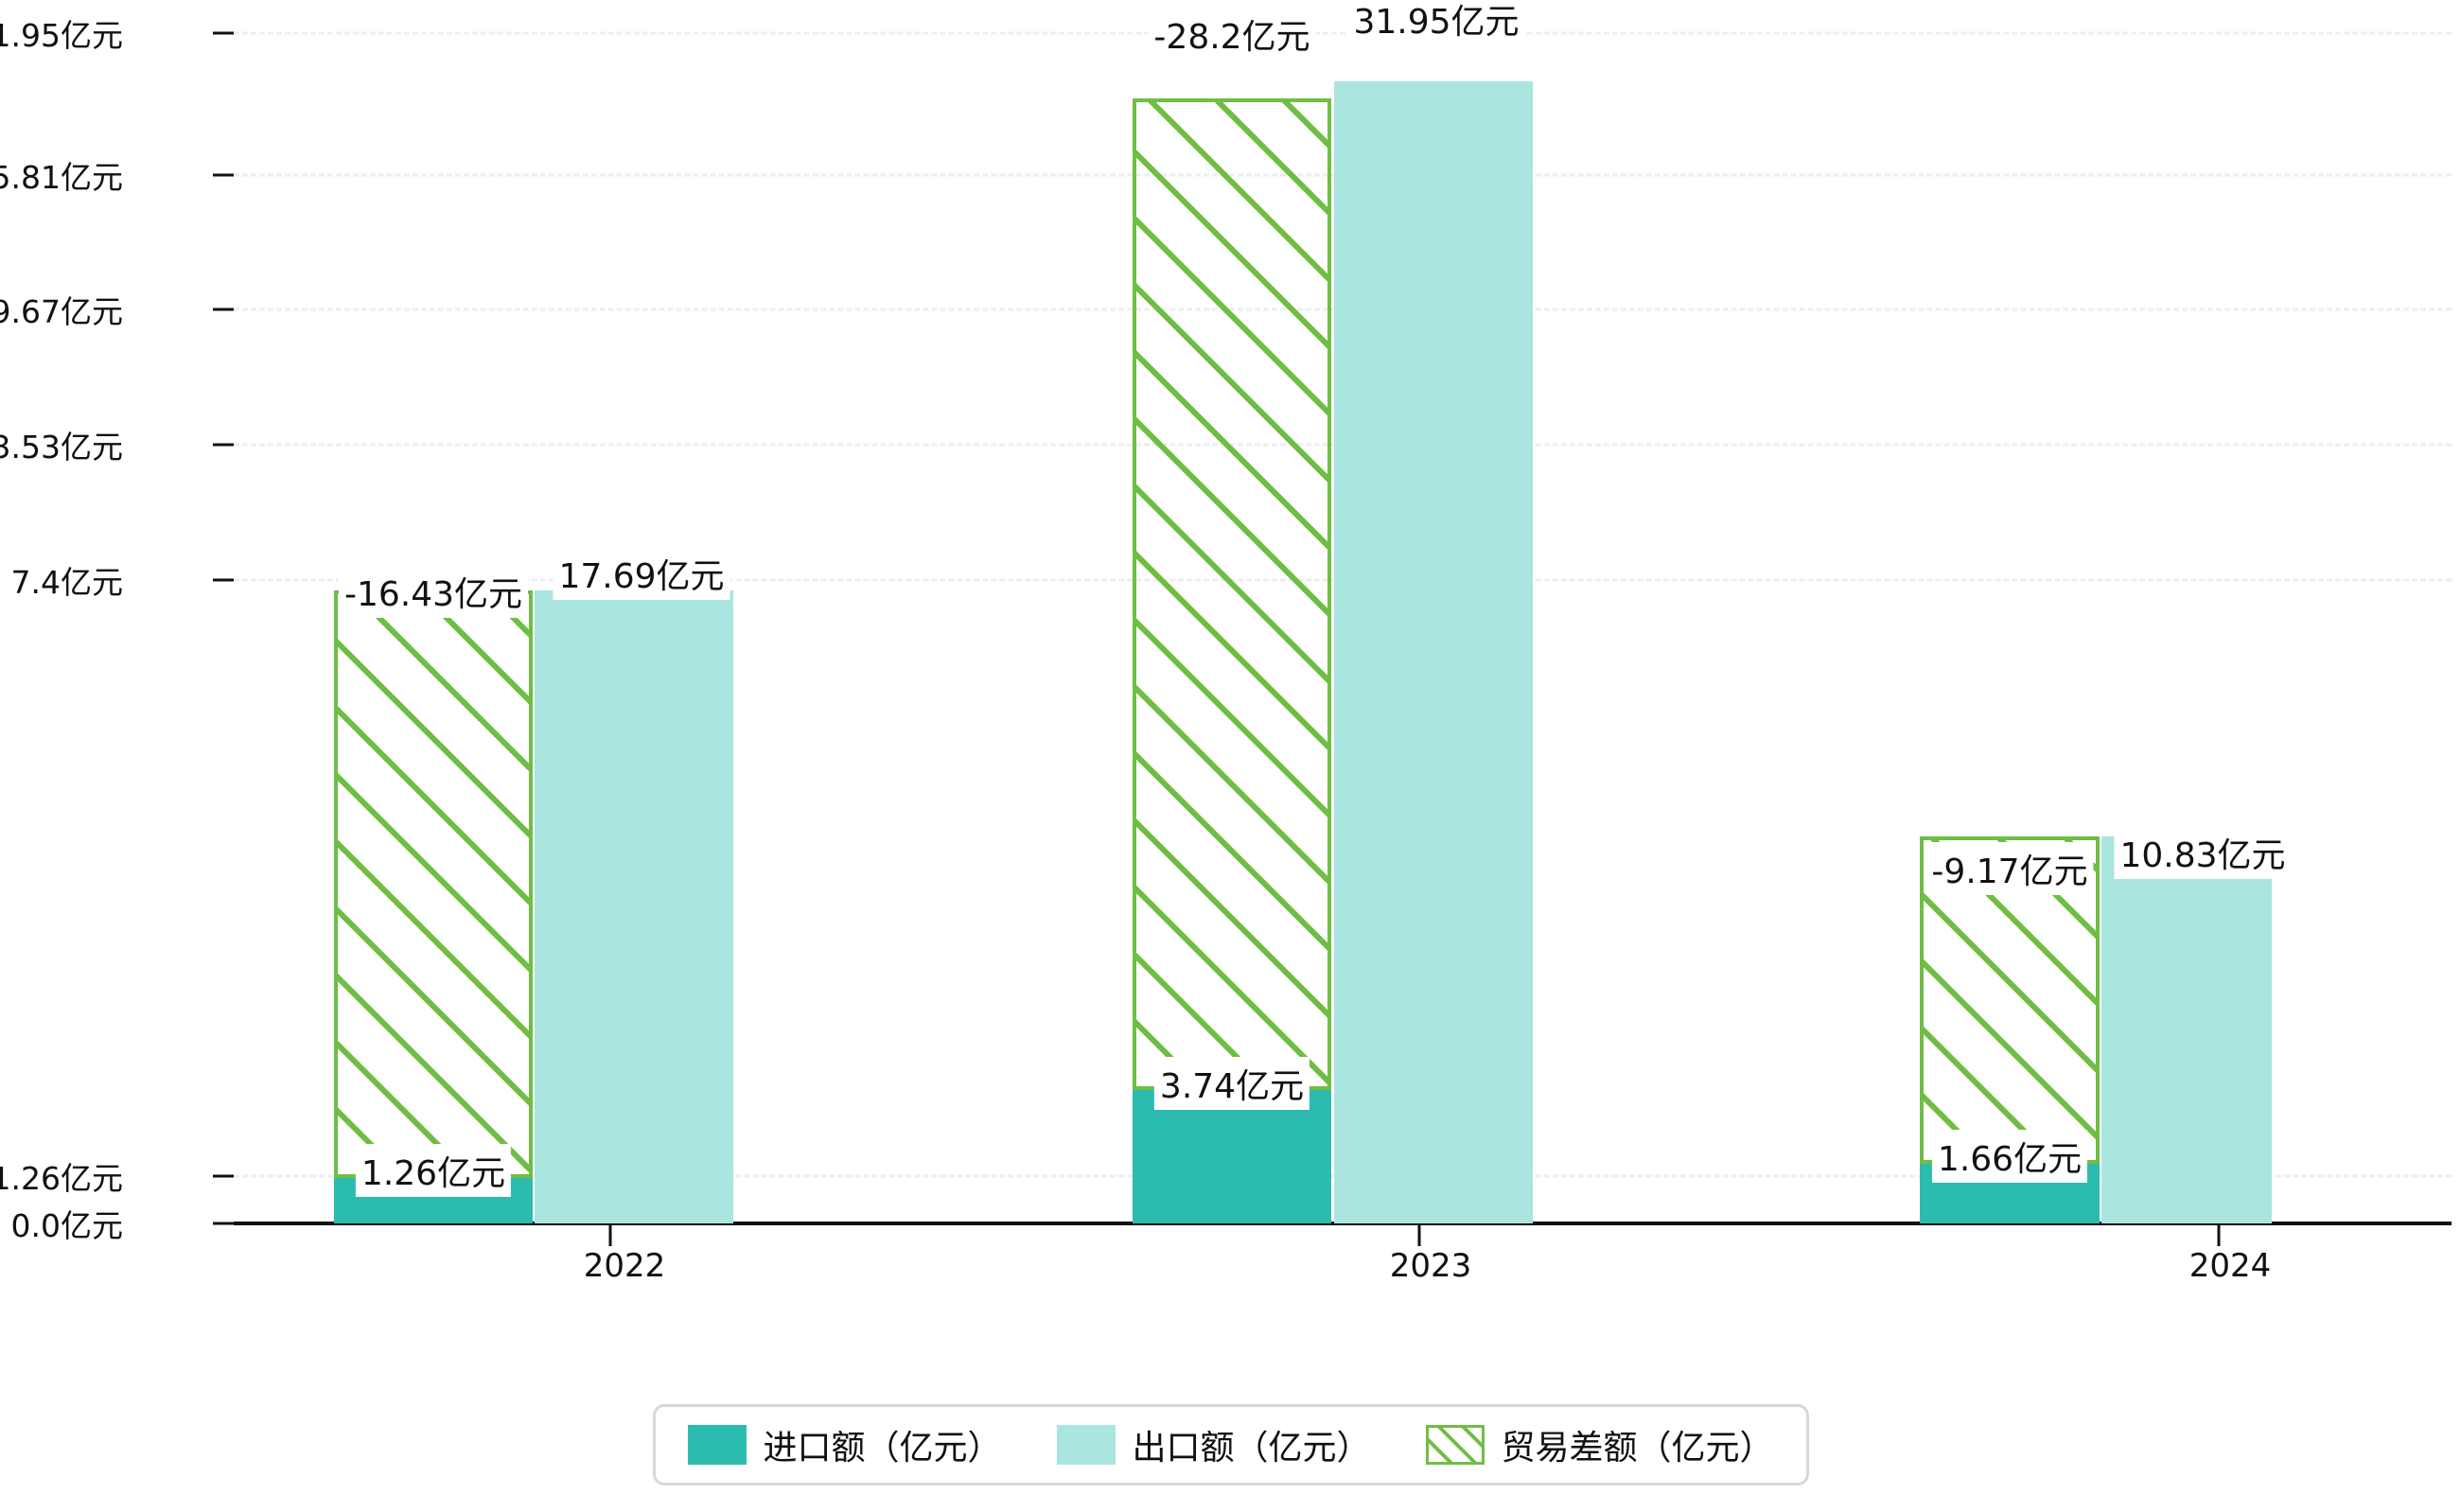 This screenshot has width=2461, height=1512. Describe the element at coordinates (1232, 1156) in the screenshot. I see `bar-import-2023` at that location.